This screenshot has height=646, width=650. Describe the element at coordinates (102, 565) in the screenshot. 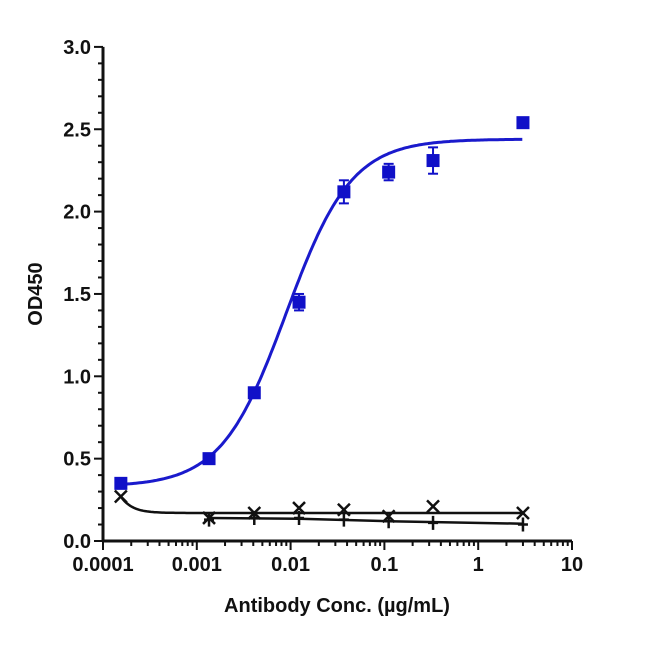

I see `x-tick-label: 0.0001` at that location.